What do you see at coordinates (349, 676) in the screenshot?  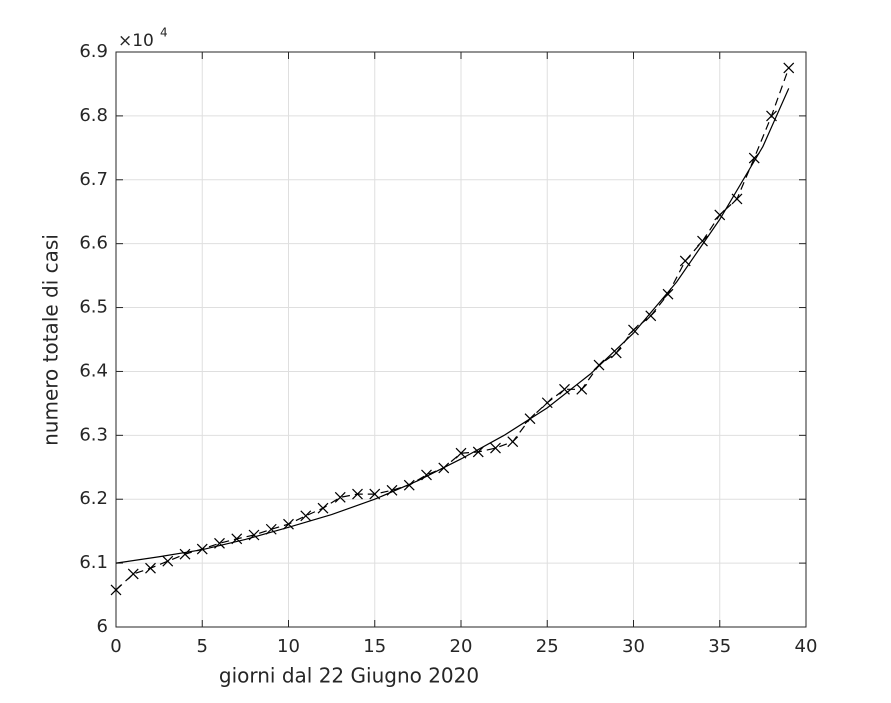 I see `x-axis-label: giorni dal 22 Giugno 2020` at bounding box center [349, 676].